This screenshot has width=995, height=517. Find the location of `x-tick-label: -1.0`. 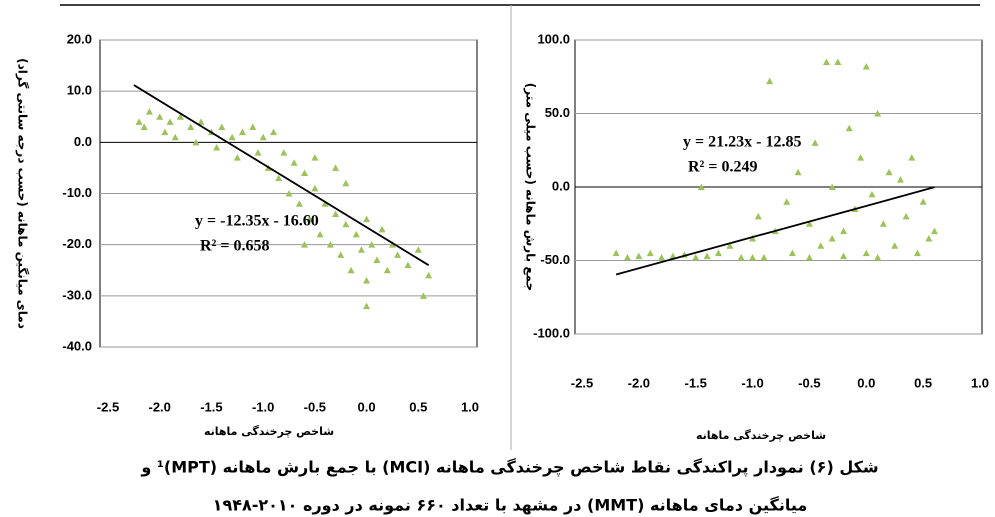

x-tick-label: -1.0 is located at coordinates (752, 382).